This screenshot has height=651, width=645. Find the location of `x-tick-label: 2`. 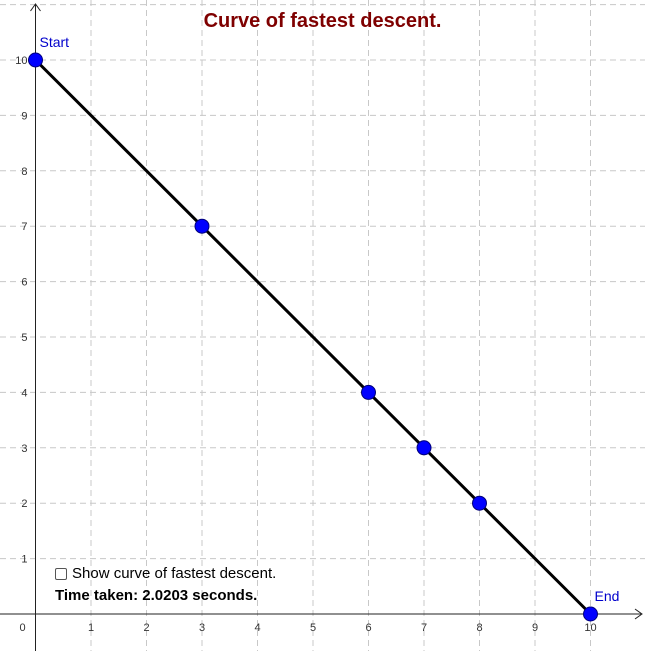

x-tick-label: 2 is located at coordinates (146, 628).